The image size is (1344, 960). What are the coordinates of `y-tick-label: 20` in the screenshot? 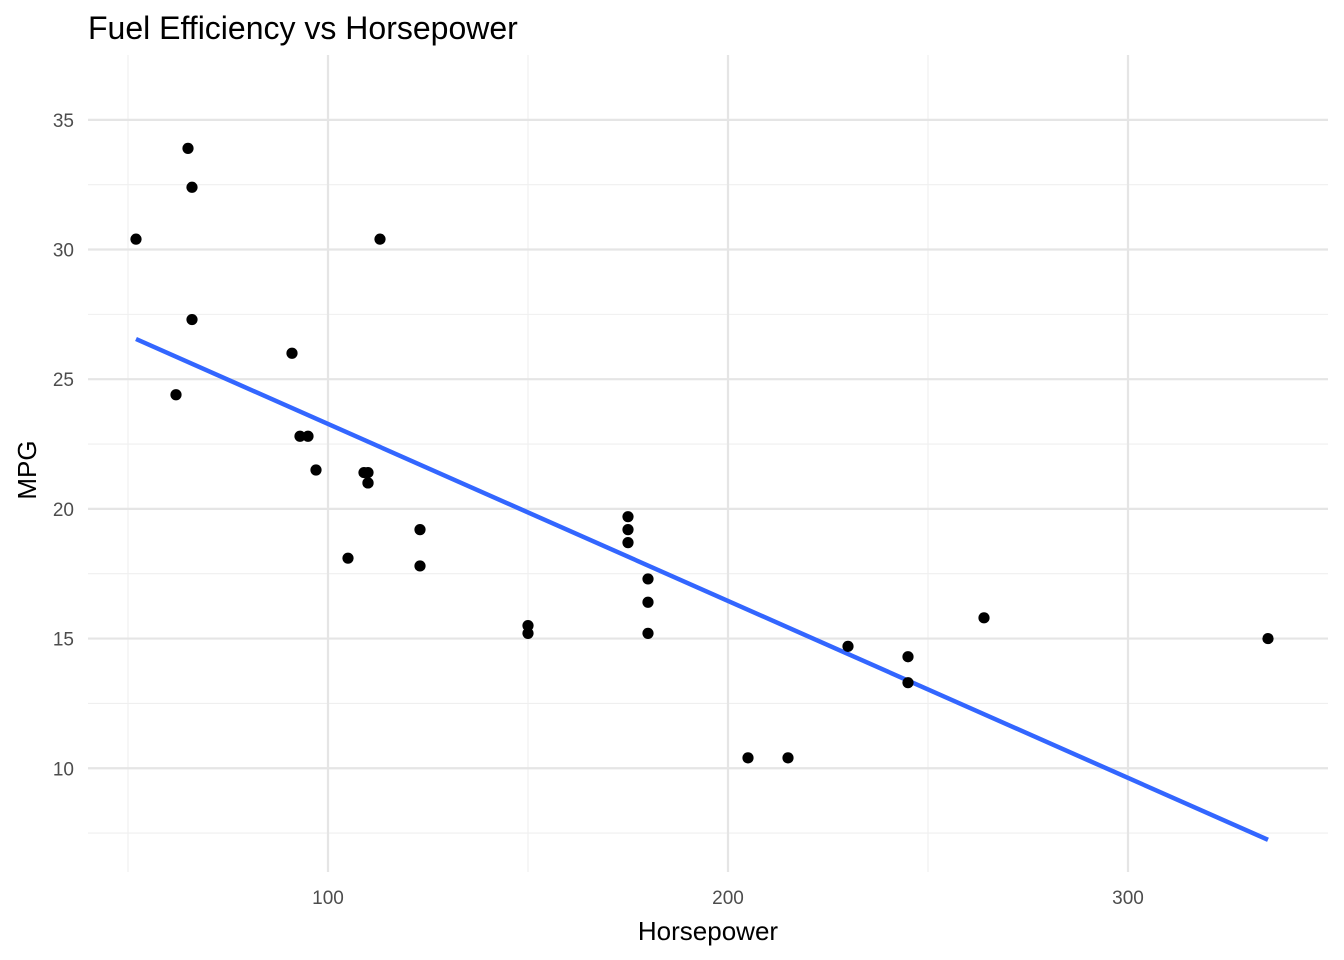 It's located at (63, 510).